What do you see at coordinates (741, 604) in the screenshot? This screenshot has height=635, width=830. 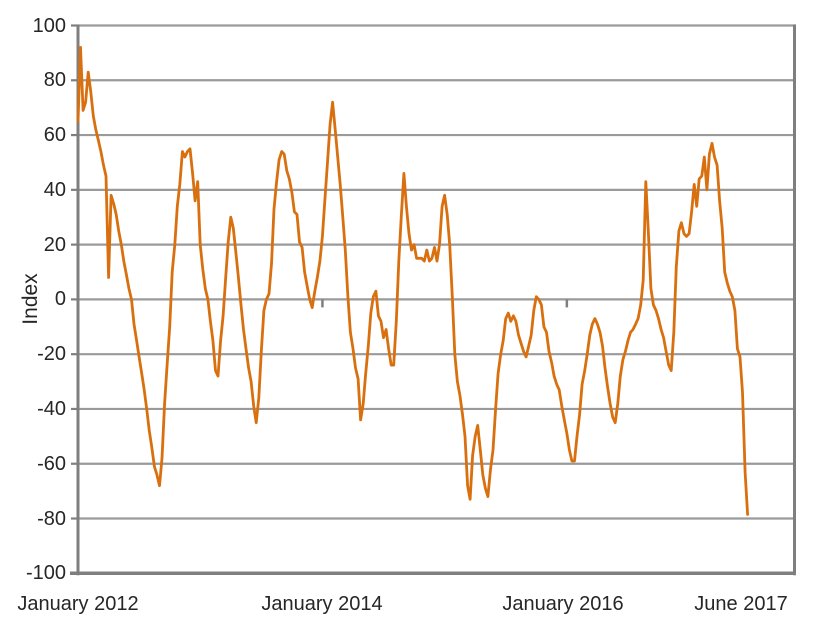 I see `x-tick-label: June 2017` at bounding box center [741, 604].